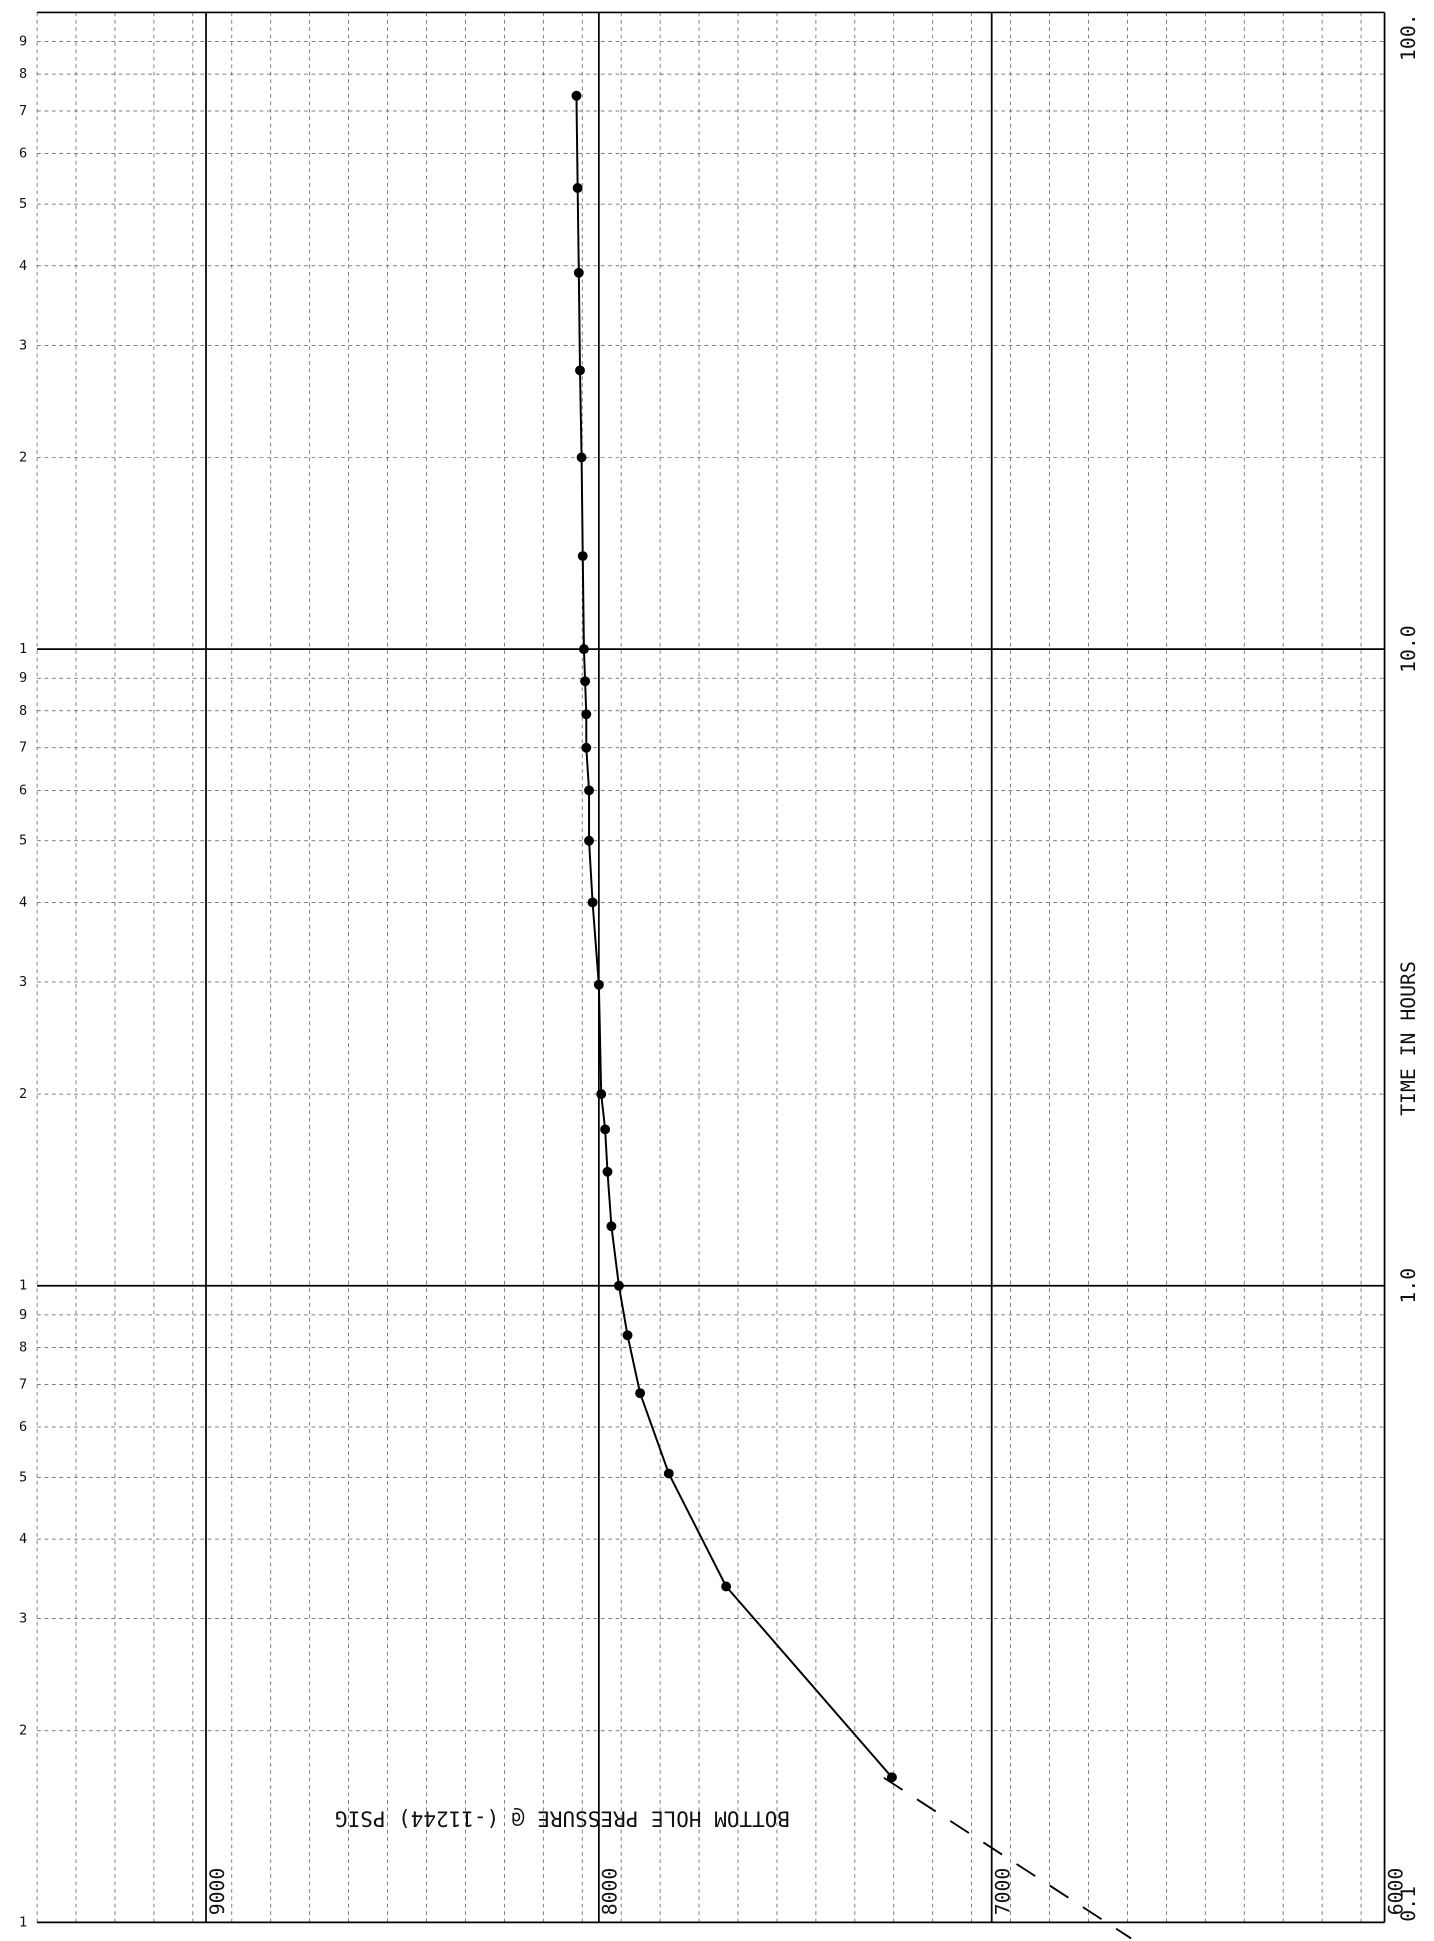 This screenshot has width=1434, height=1941. What do you see at coordinates (1408, 1904) in the screenshot?
I see `y-tick-label: 0.1` at bounding box center [1408, 1904].